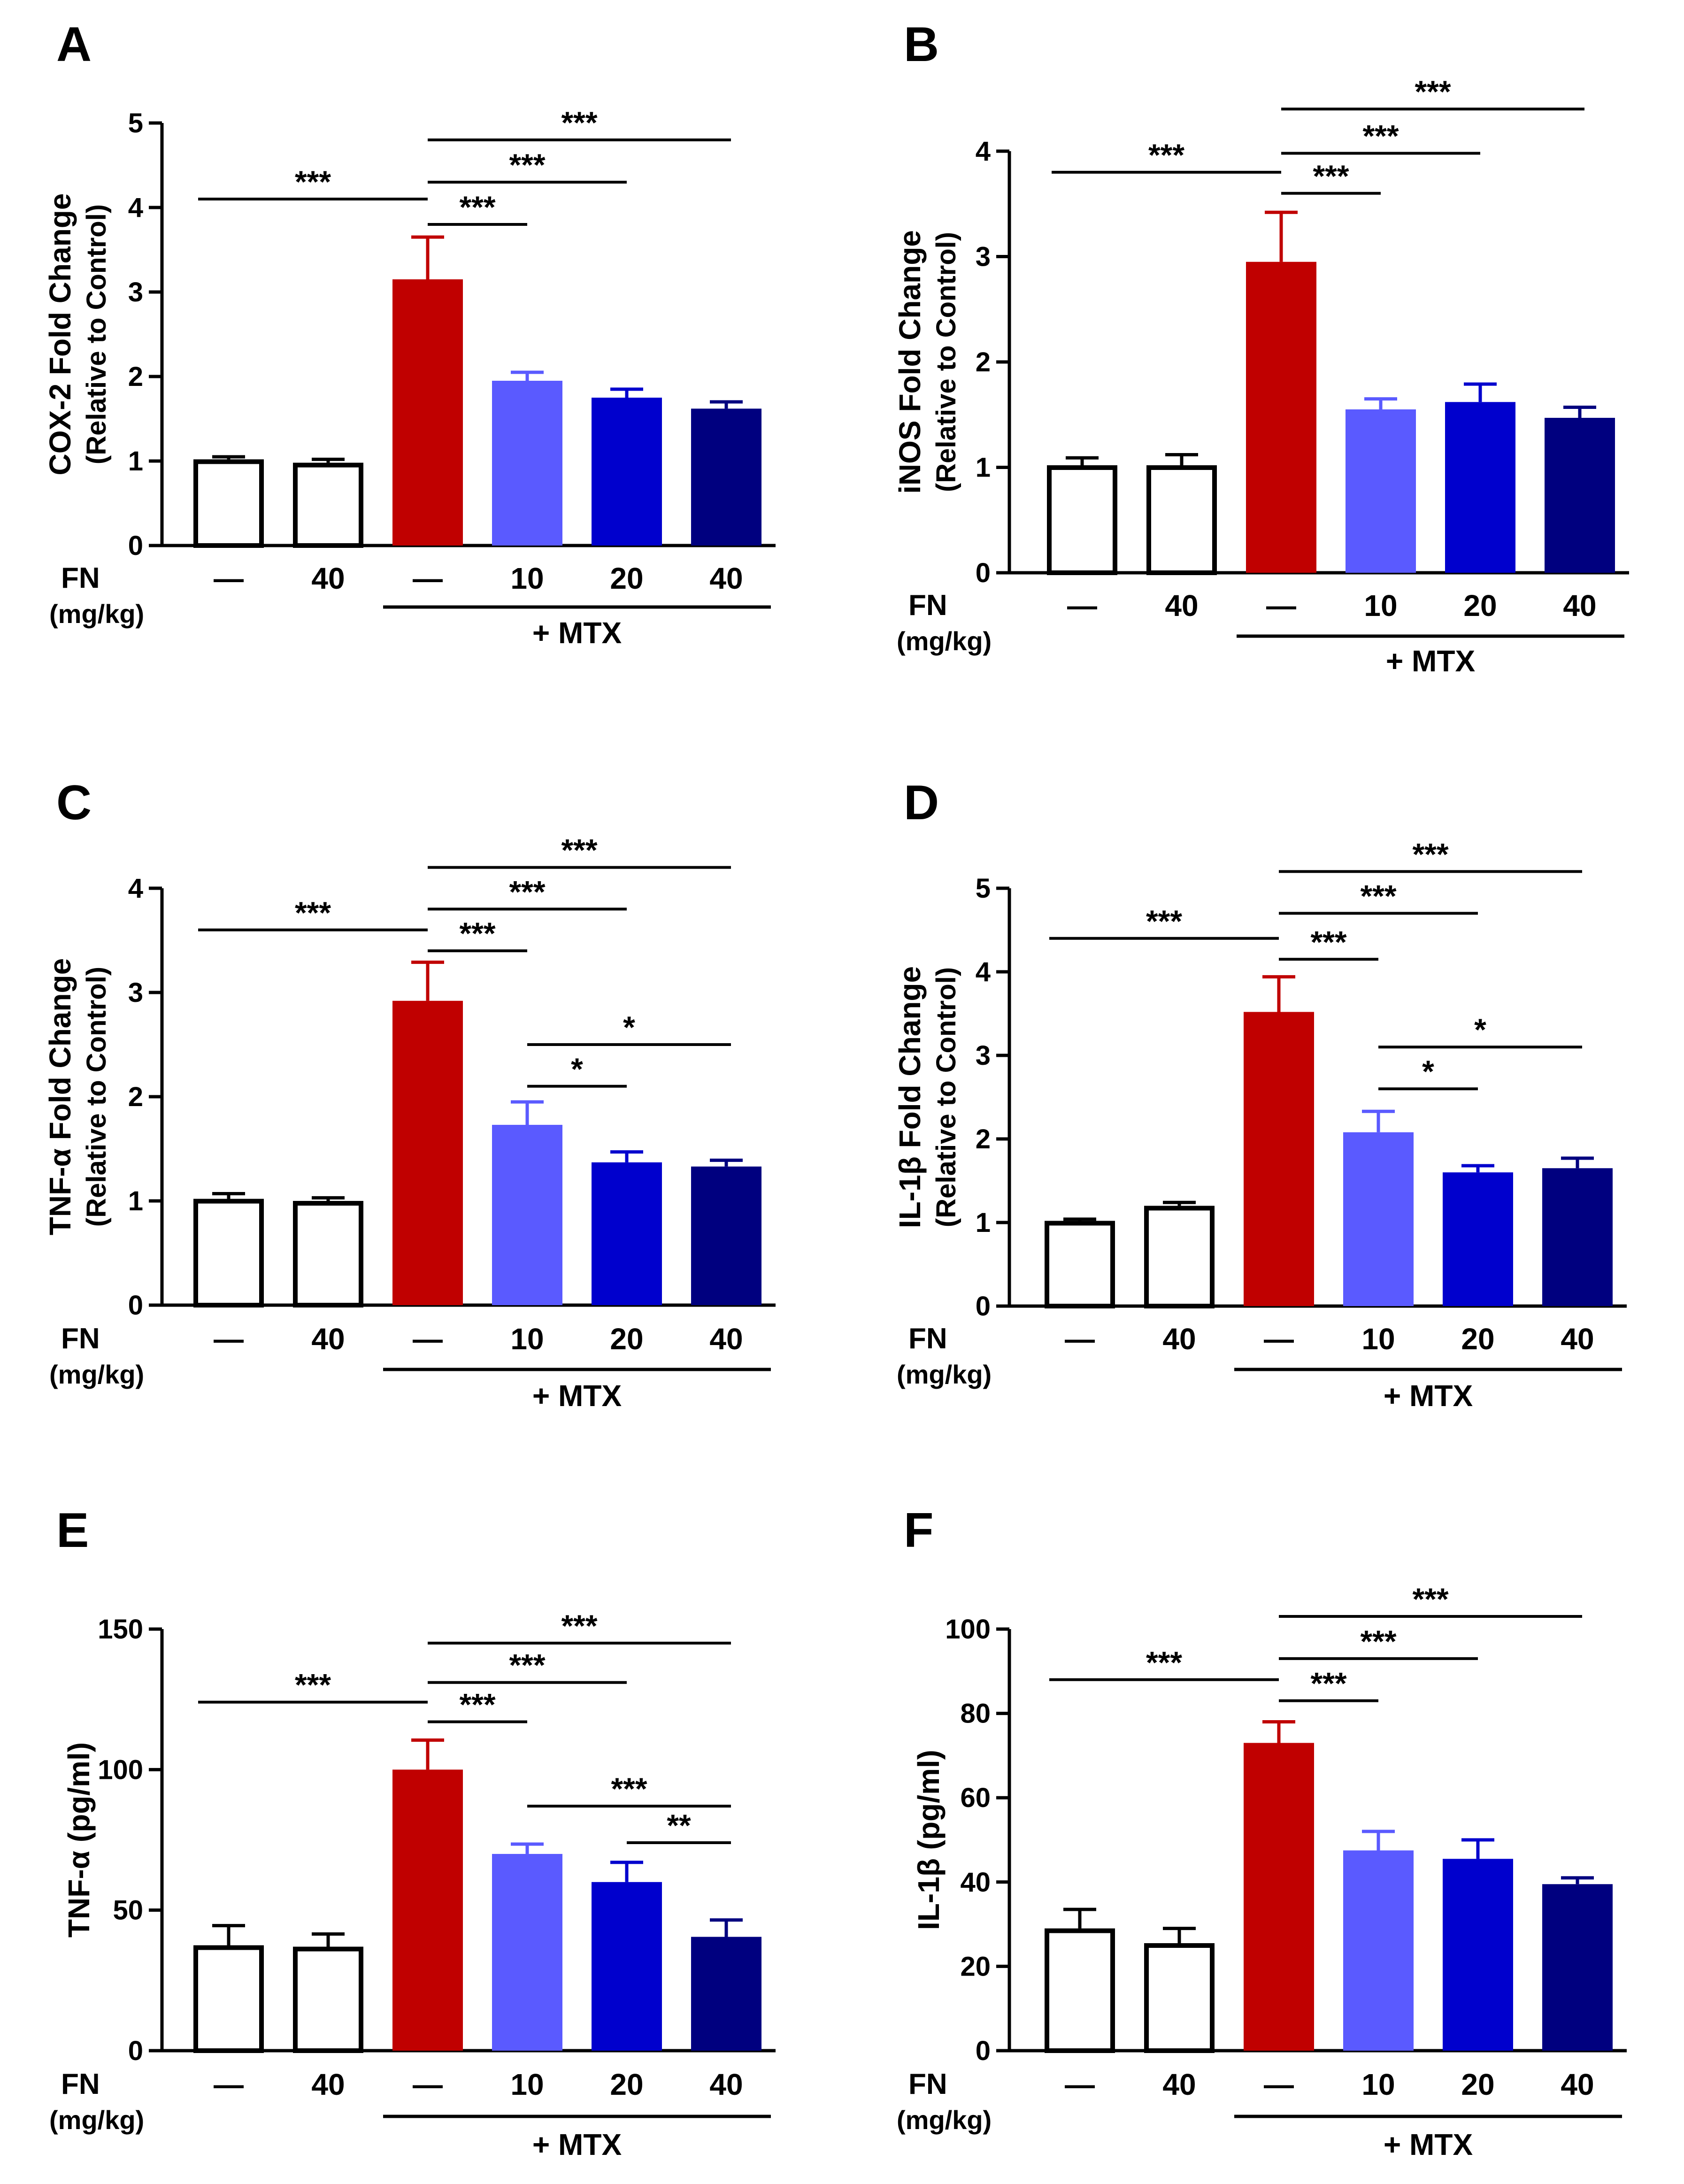  What do you see at coordinates (72, 1530) in the screenshot?
I see `panel-letter: E` at bounding box center [72, 1530].